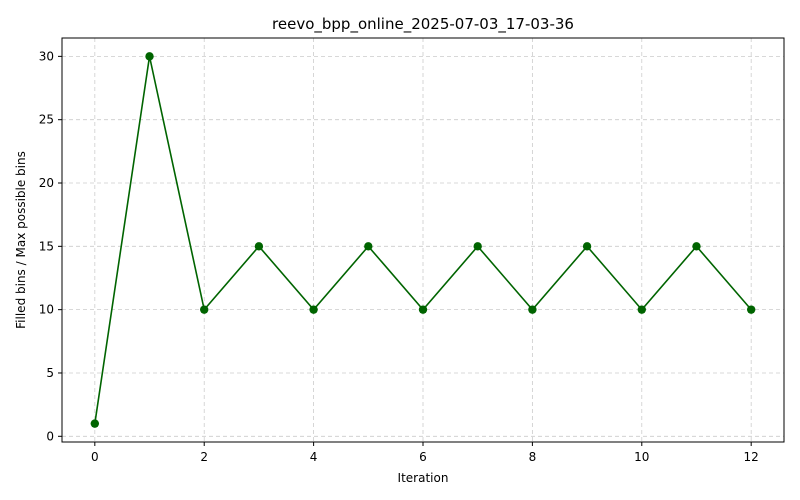 This screenshot has height=500, width=800. Describe the element at coordinates (46, 183) in the screenshot. I see `y-tick-label: 20` at that location.